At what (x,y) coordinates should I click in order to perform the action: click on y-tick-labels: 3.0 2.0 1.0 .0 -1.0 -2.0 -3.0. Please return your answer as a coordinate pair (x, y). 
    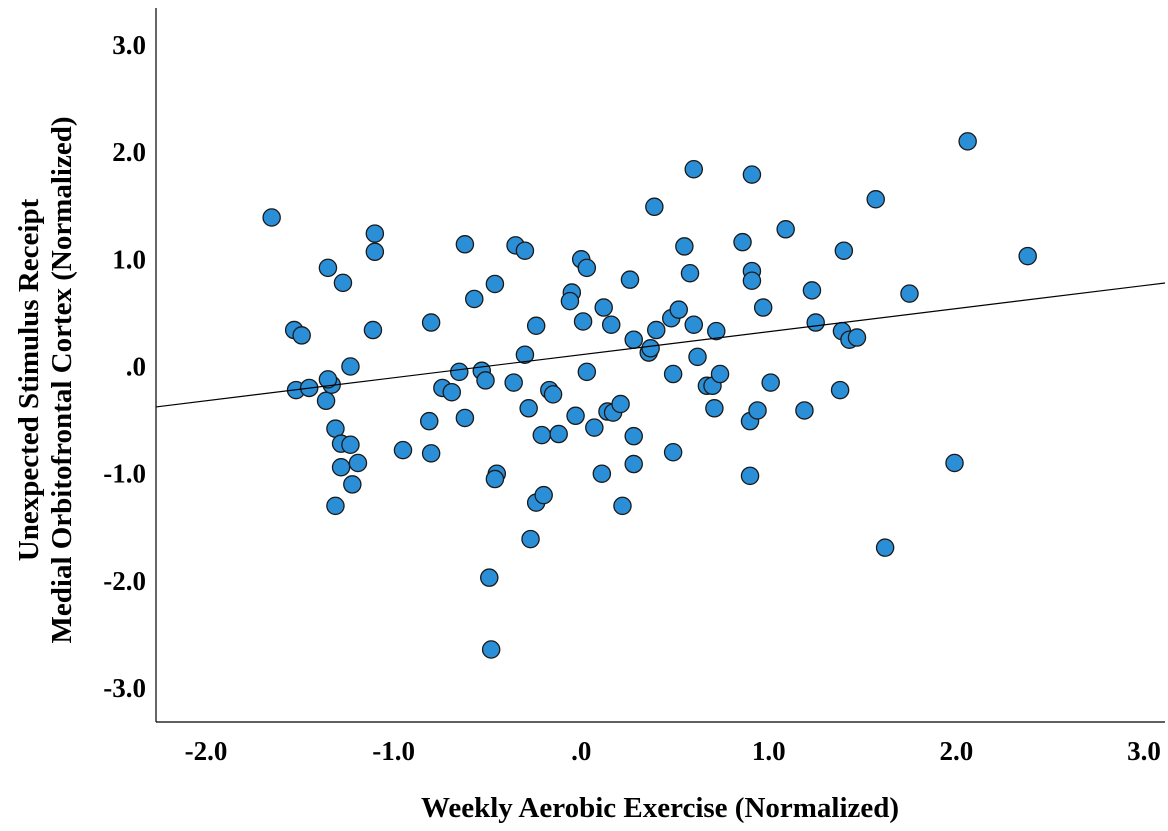
    Looking at the image, I should click on (124, 366).